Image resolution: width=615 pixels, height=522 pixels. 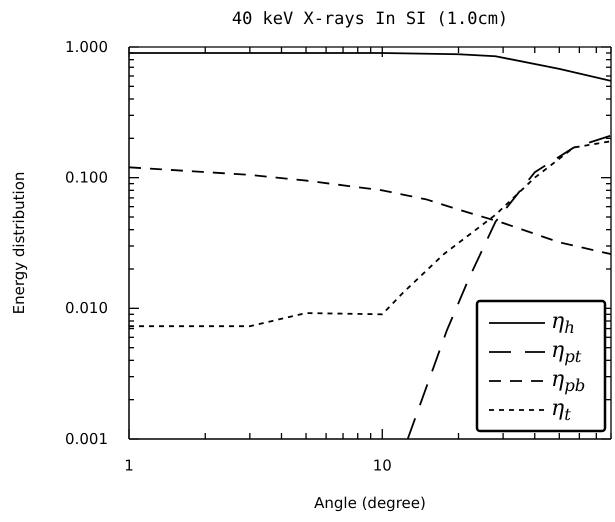 I want to click on y-tick-label: 0.100, so click(x=86, y=177).